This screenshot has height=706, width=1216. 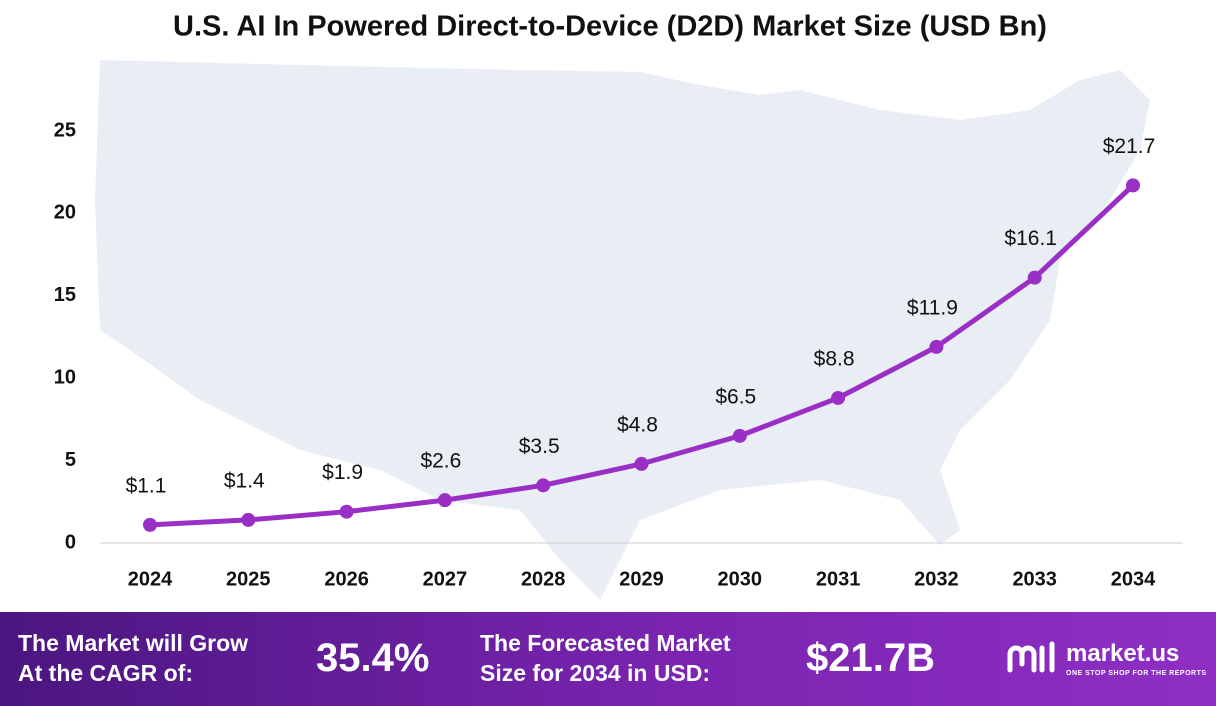 I want to click on x-tick-label: 2027, so click(x=445, y=579).